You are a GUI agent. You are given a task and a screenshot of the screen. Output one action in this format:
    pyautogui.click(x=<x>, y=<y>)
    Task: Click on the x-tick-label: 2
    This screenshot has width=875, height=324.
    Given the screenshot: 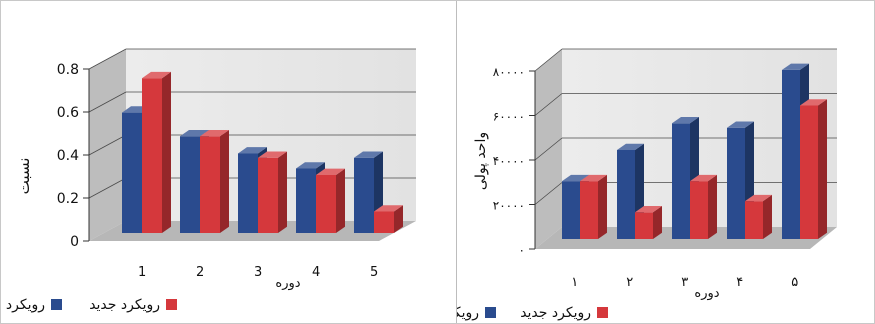 What is the action you would take?
    pyautogui.click(x=200, y=272)
    